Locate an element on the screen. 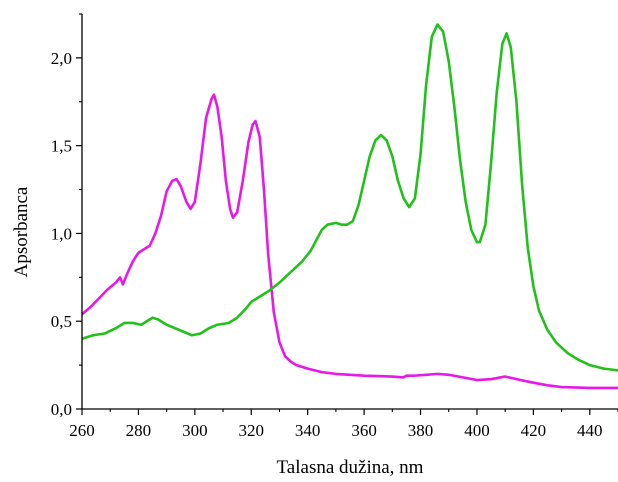  y-tick-label: 1,5 is located at coordinates (61, 146).